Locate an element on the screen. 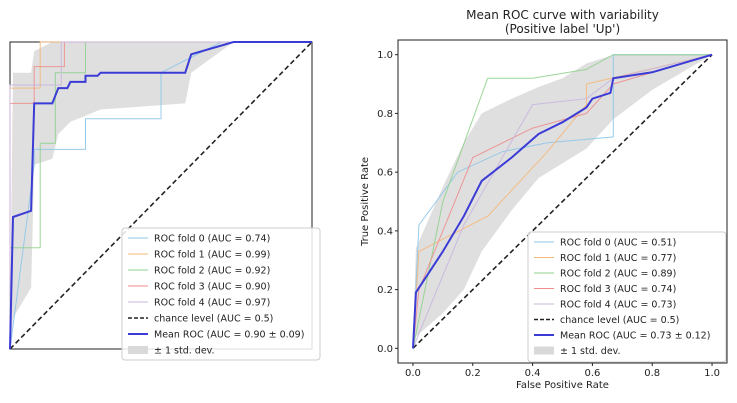 The image size is (737, 403). x-tick-label: 0.8 is located at coordinates (652, 373).